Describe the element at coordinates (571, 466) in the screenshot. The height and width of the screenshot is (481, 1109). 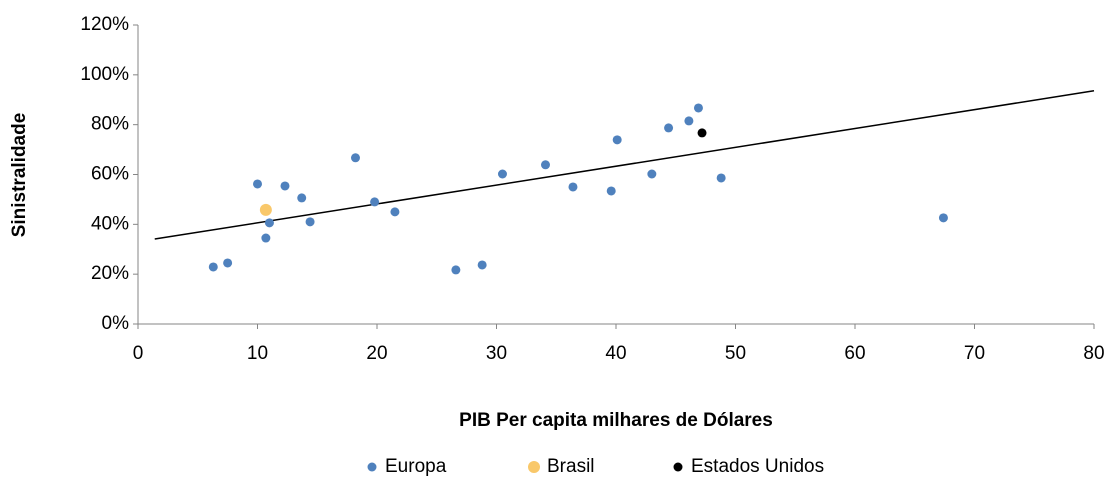
I see `legend-label: Brasil` at that location.